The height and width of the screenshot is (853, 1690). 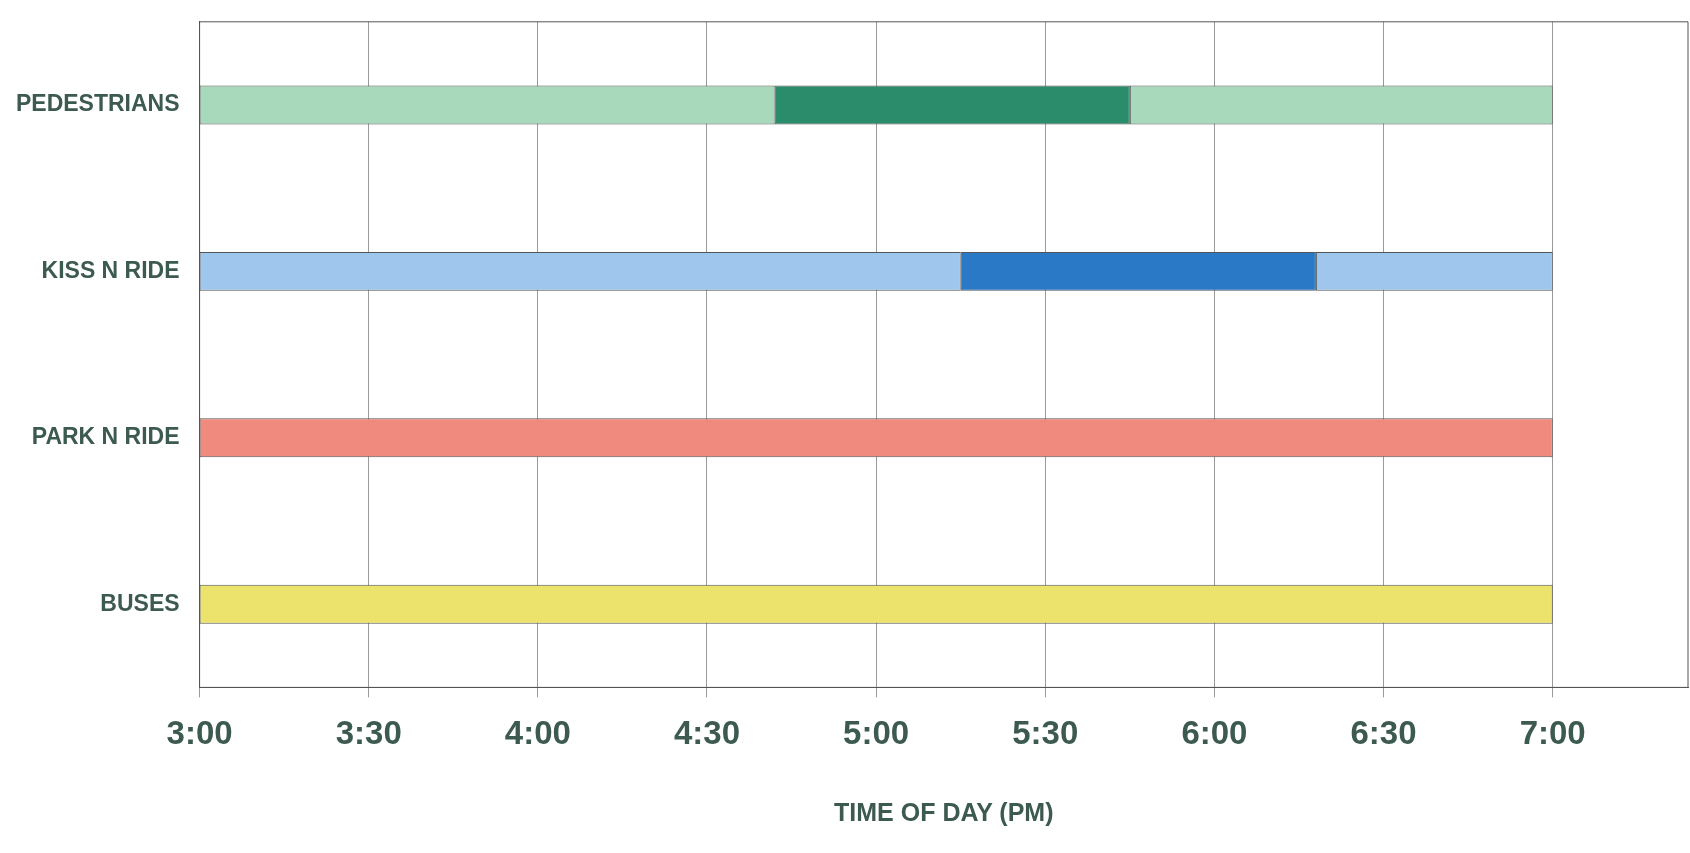 What do you see at coordinates (537, 733) in the screenshot?
I see `x-tick-label: 4:00` at bounding box center [537, 733].